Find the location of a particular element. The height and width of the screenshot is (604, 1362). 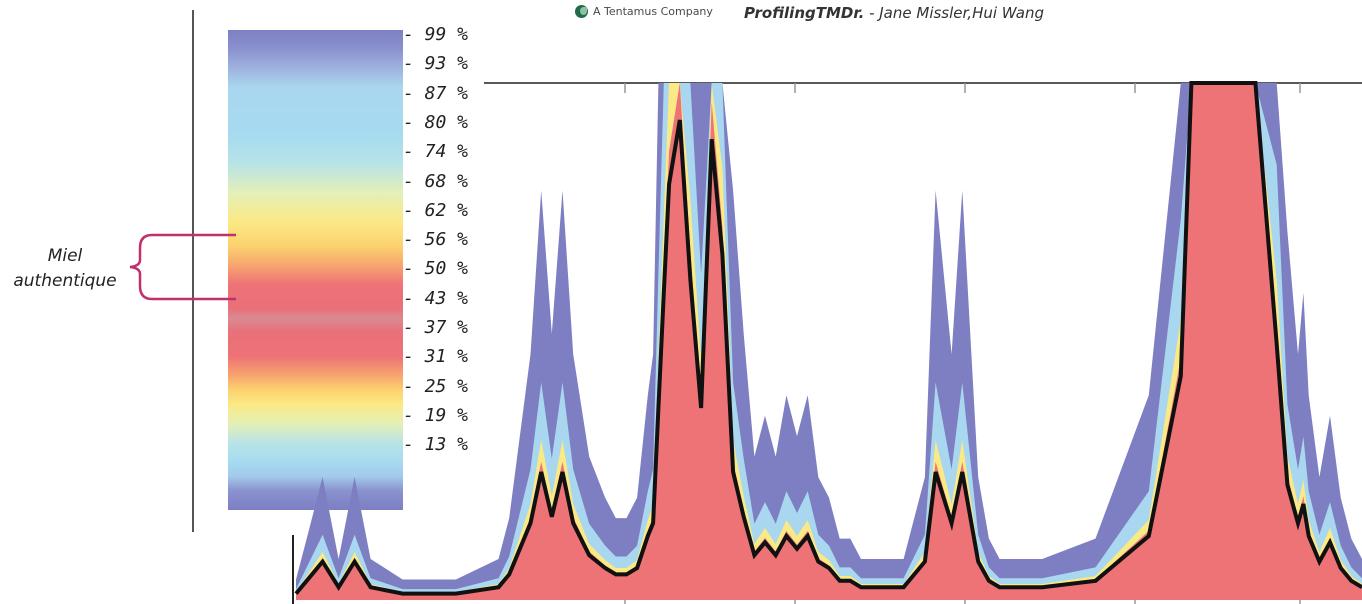

miel-bracket is located at coordinates (182, 267).